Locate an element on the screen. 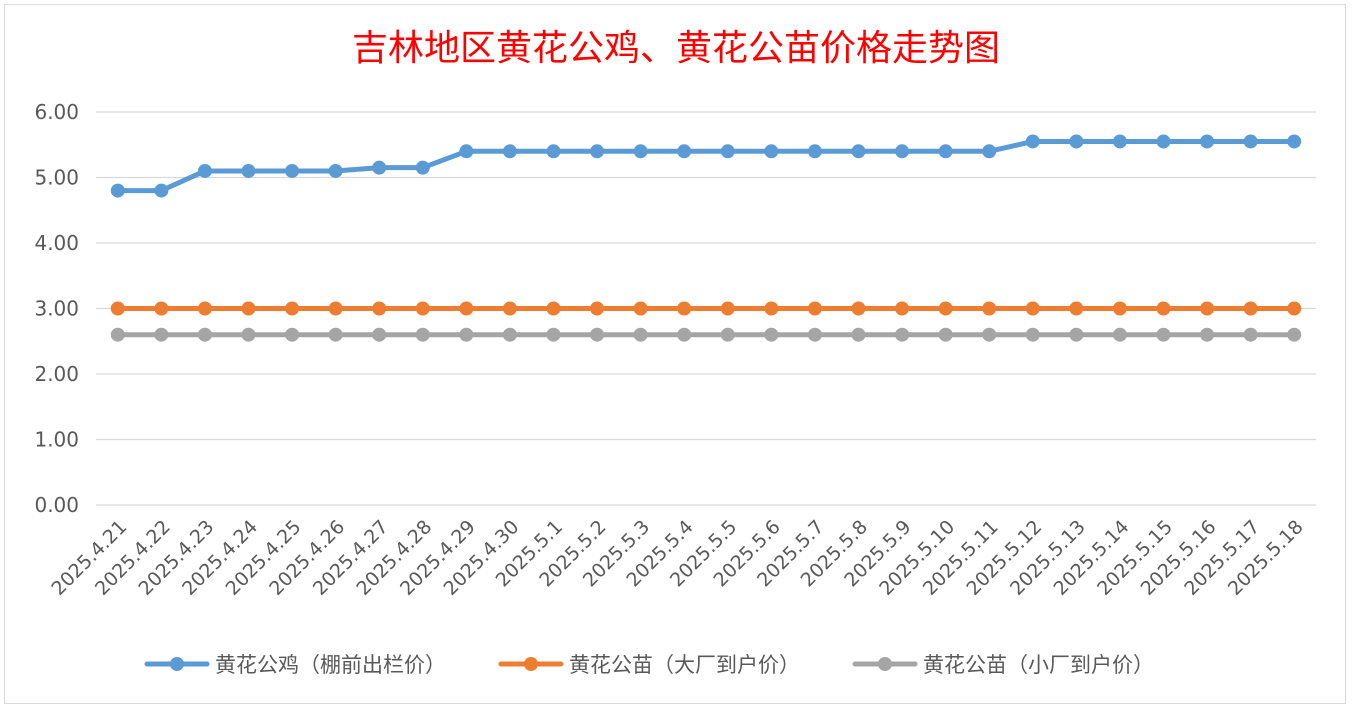  series-line is located at coordinates (706, 166).